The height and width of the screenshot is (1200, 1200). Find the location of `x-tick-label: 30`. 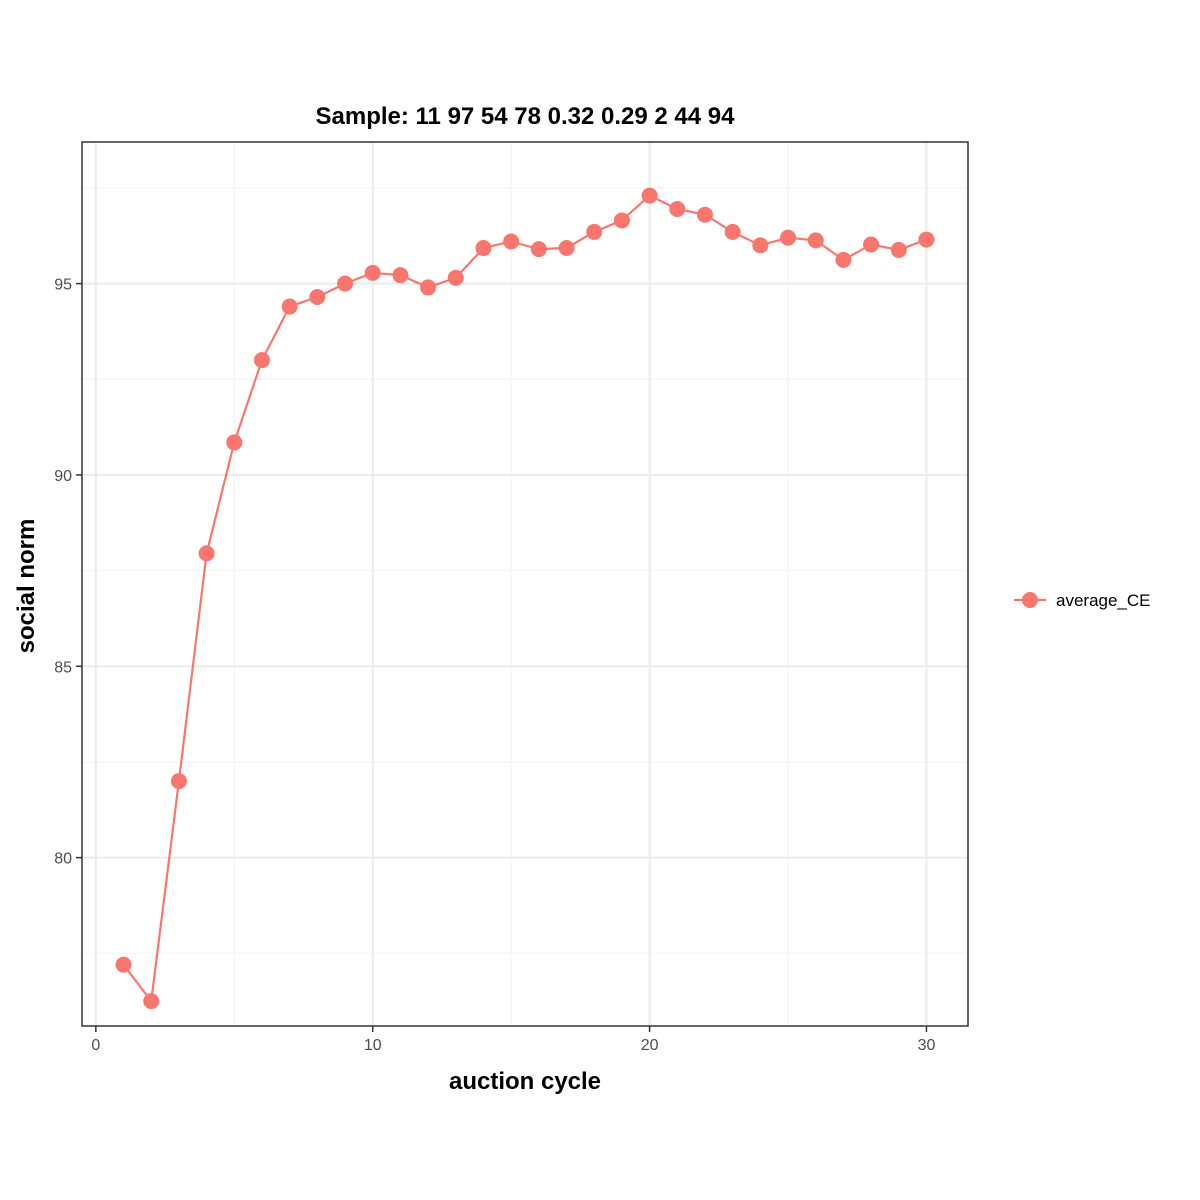

x-tick-label: 30 is located at coordinates (927, 1045).